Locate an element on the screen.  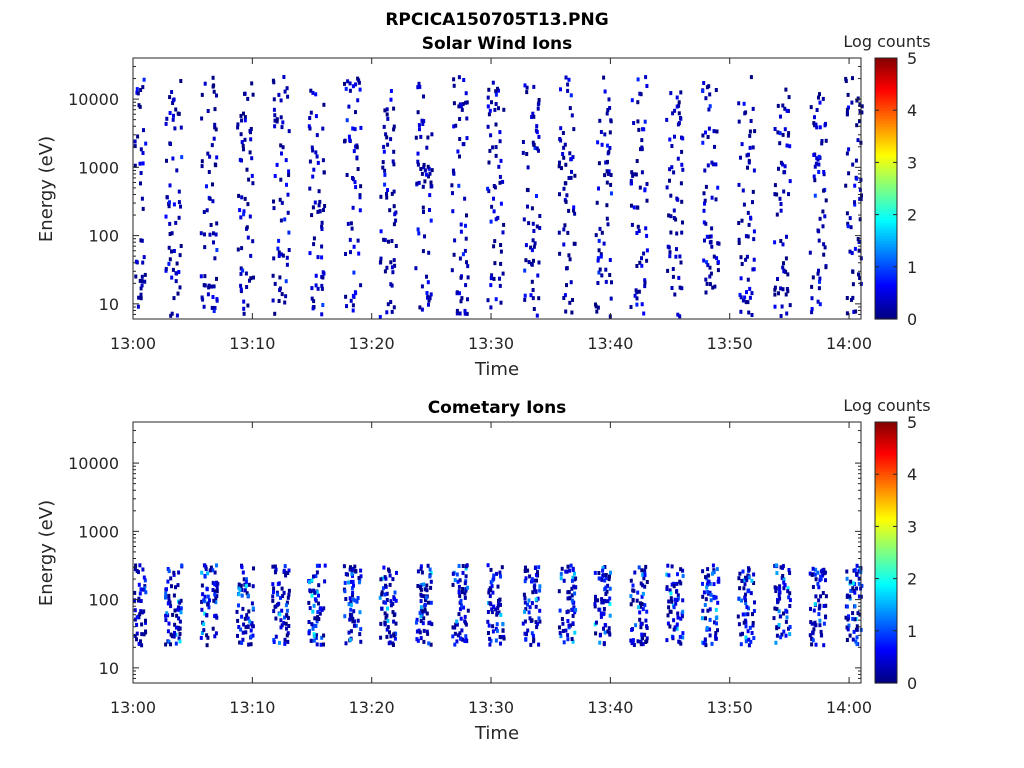
colorbar-label: Log counts is located at coordinates (886, 405).